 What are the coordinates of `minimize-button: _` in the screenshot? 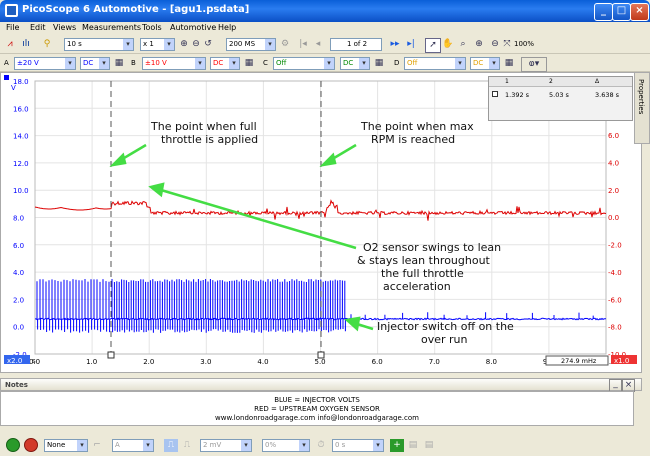 It's located at (603, 12).